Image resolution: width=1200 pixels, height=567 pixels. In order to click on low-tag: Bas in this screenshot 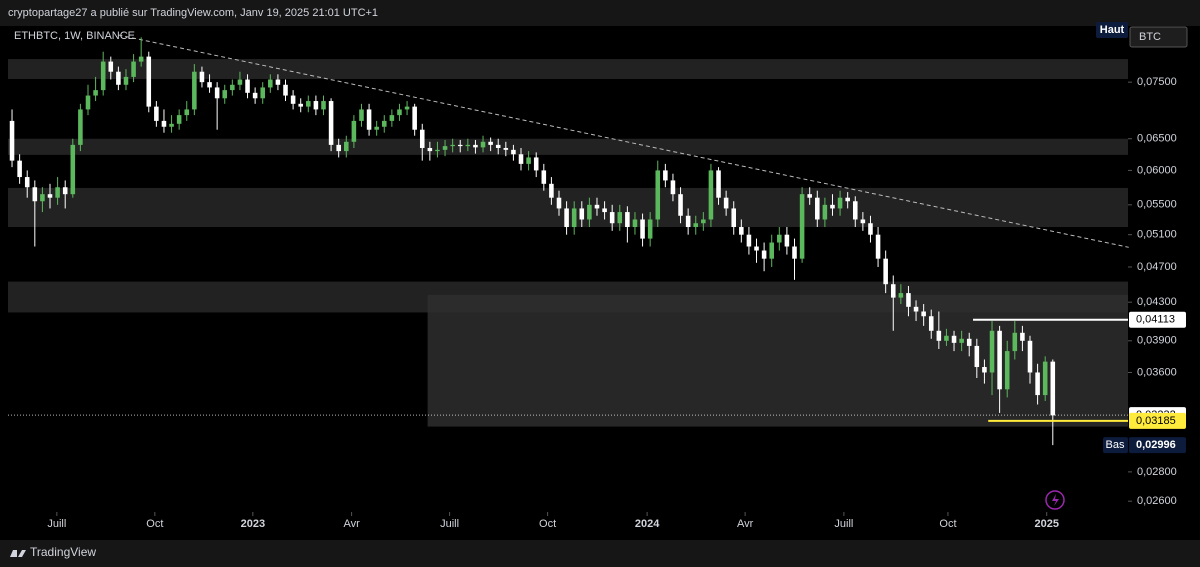, I will do `click(1115, 445)`.